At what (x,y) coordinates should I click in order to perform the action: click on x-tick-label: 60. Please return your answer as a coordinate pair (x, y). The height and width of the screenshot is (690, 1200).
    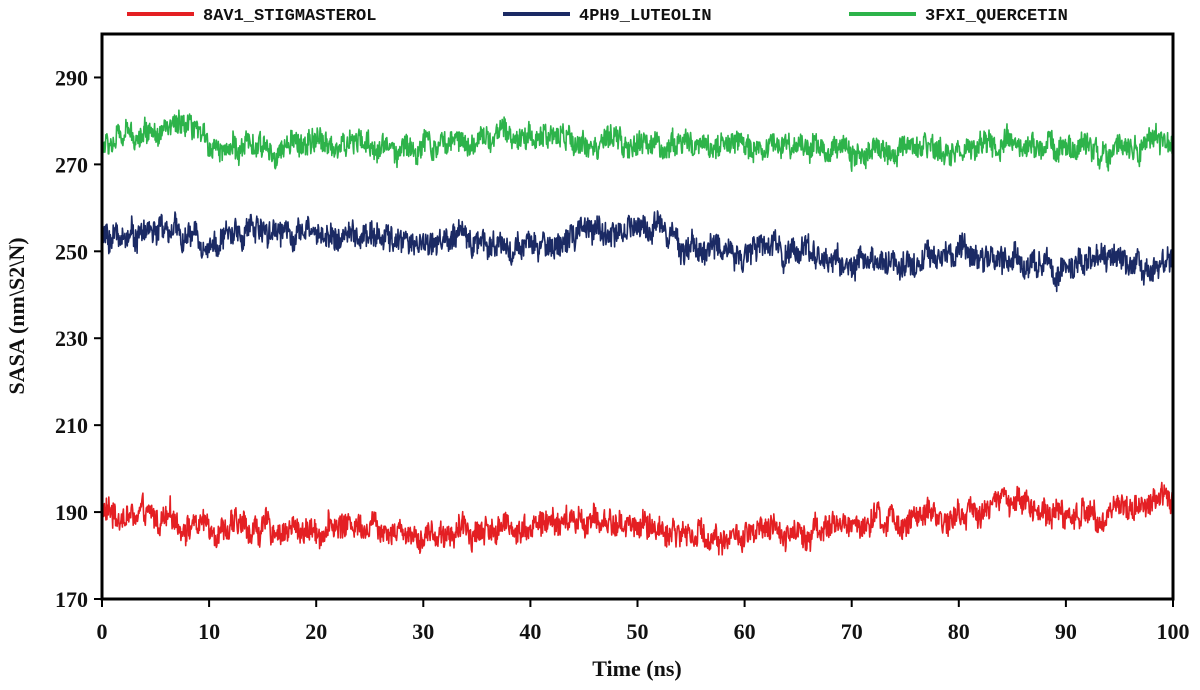
    Looking at the image, I should click on (745, 631).